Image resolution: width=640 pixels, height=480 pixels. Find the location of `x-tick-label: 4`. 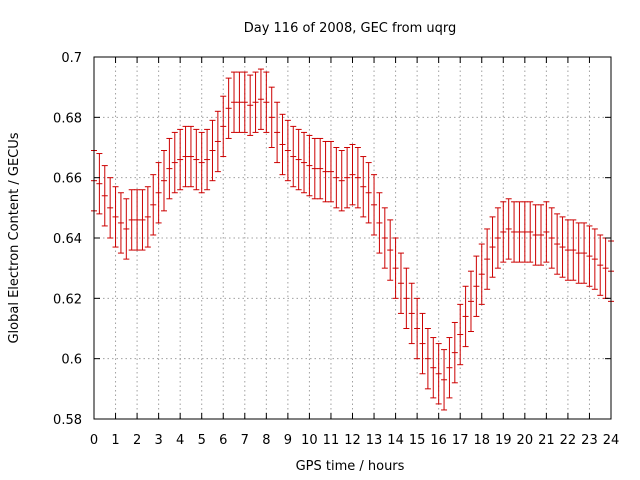

x-tick-label: 4 is located at coordinates (180, 440).